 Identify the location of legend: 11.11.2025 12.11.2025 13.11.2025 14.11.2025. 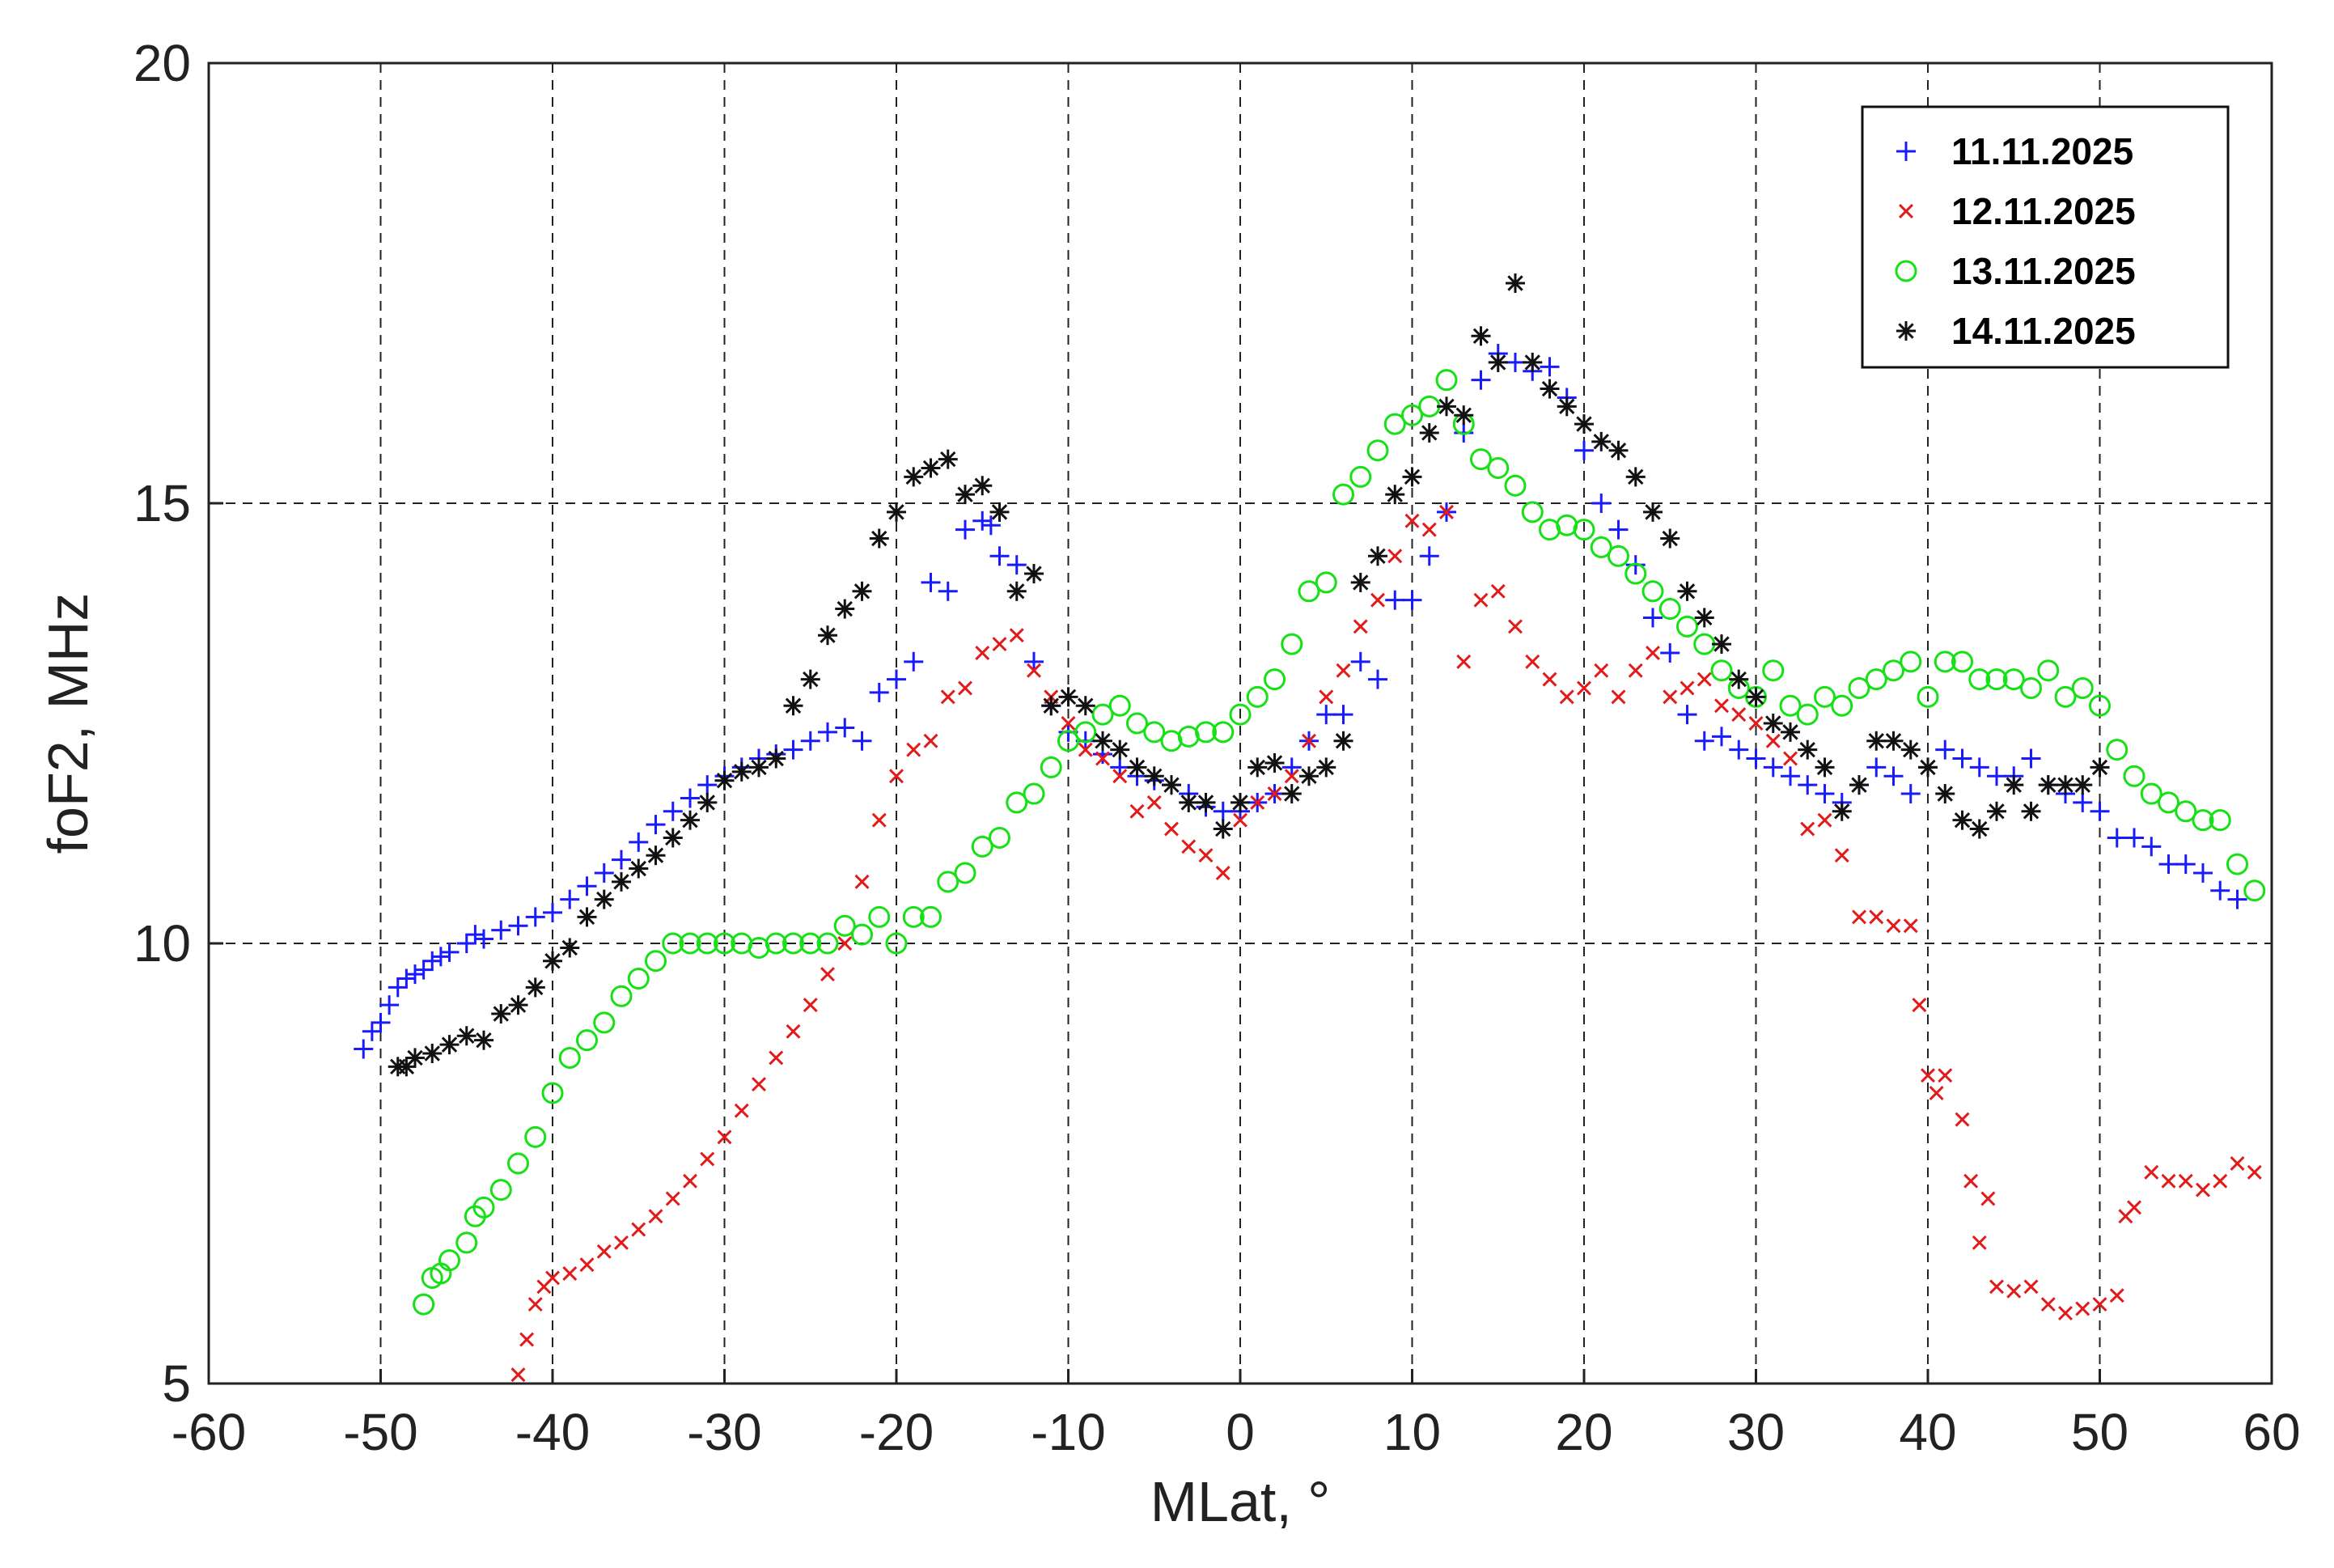
(2045, 237).